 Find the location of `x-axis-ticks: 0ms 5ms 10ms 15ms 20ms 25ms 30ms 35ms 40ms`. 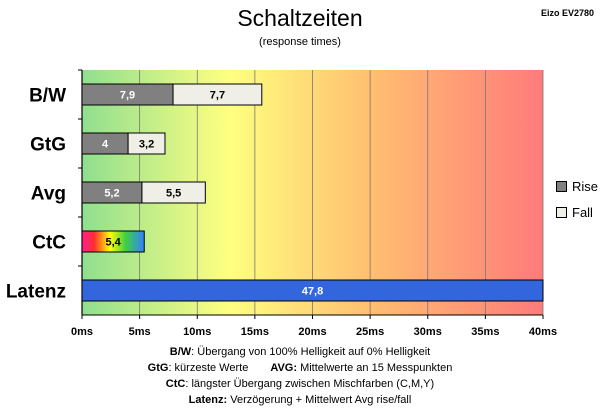

x-axis-ticks: 0ms 5ms 10ms 15ms 20ms 25ms 30ms 35ms 40ms is located at coordinates (314, 326).